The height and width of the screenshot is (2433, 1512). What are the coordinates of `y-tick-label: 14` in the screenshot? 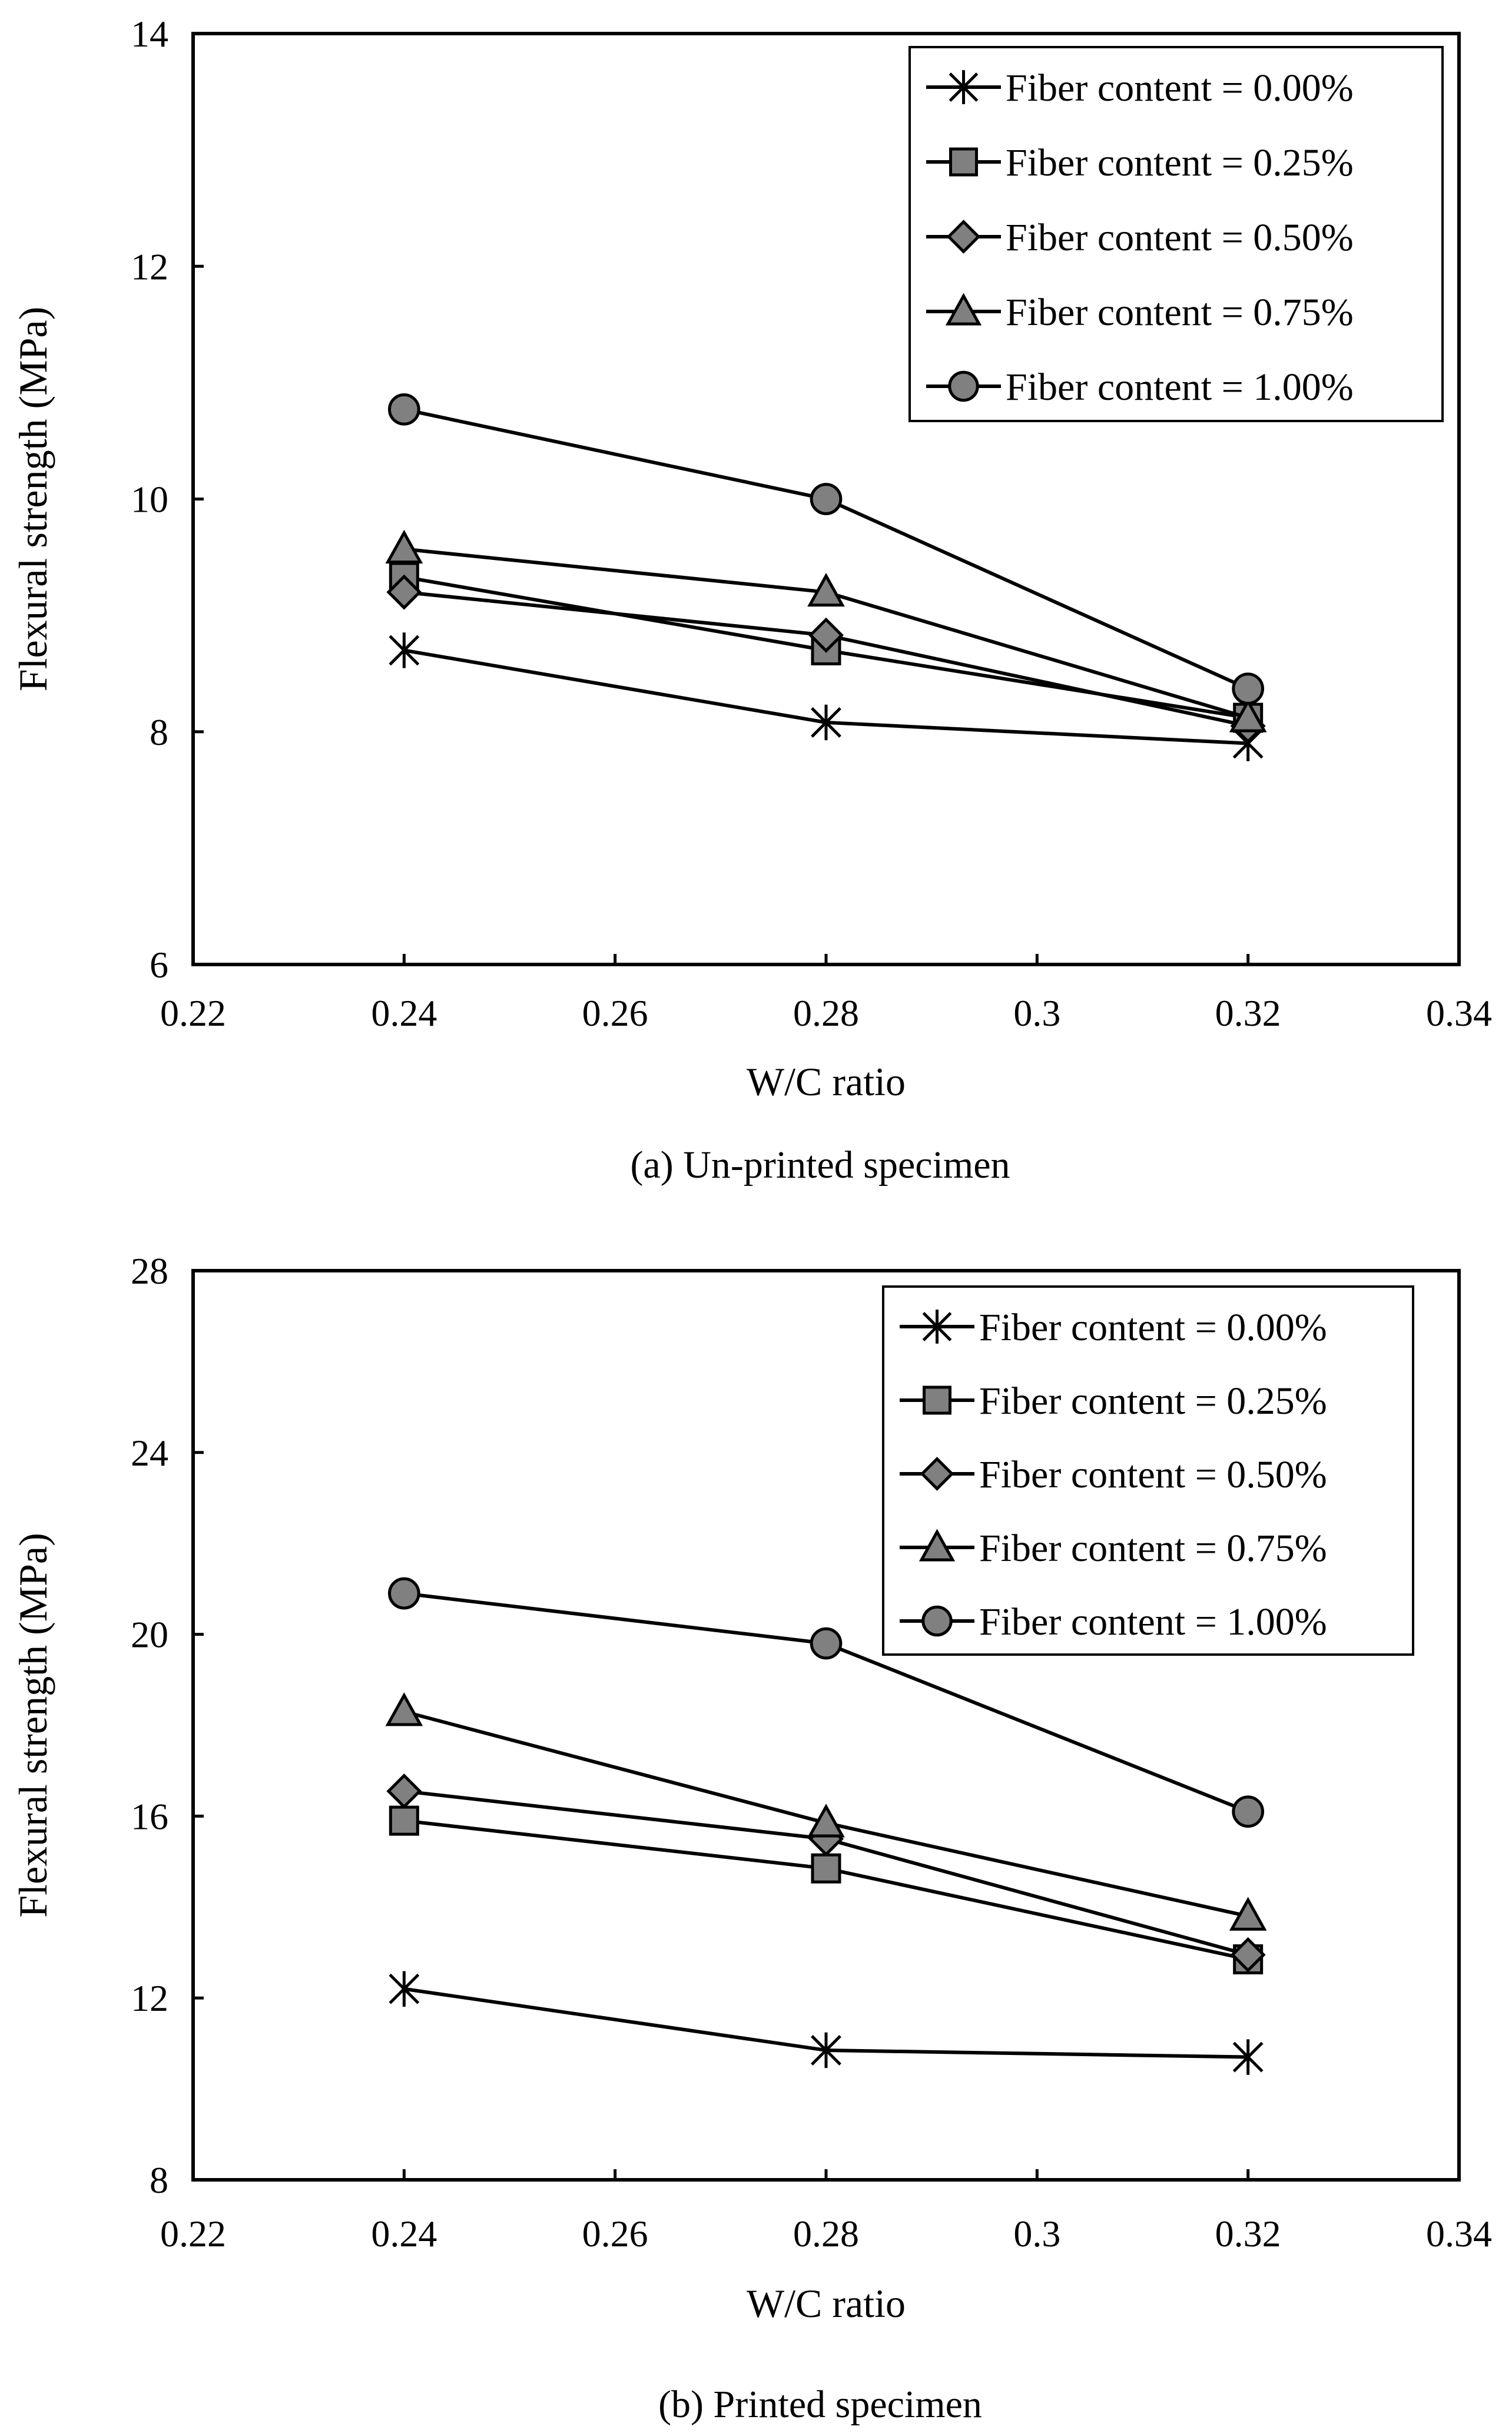 It's located at (149, 34).